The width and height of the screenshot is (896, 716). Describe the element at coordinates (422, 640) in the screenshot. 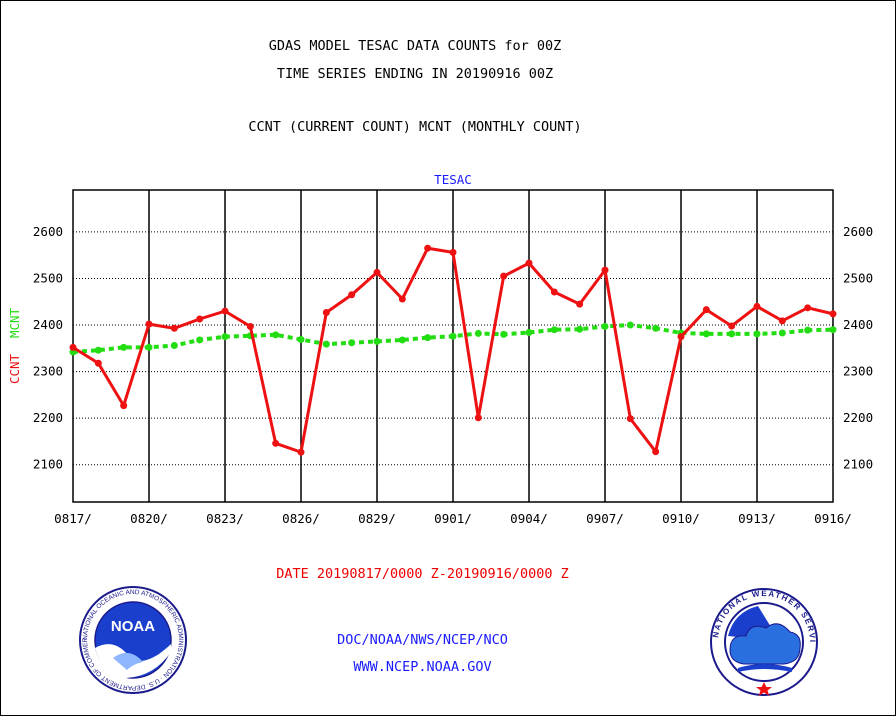

I see `footer-org: DOC/NOAA/NWS/NCEP/NCO` at that location.